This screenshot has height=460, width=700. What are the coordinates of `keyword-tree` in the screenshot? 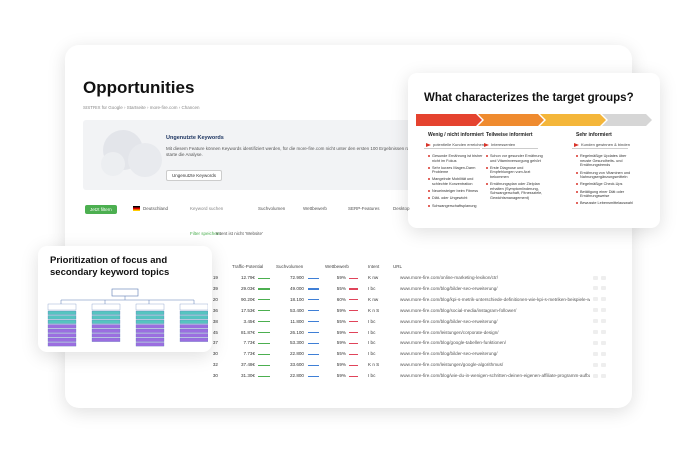 It's located at (127, 317).